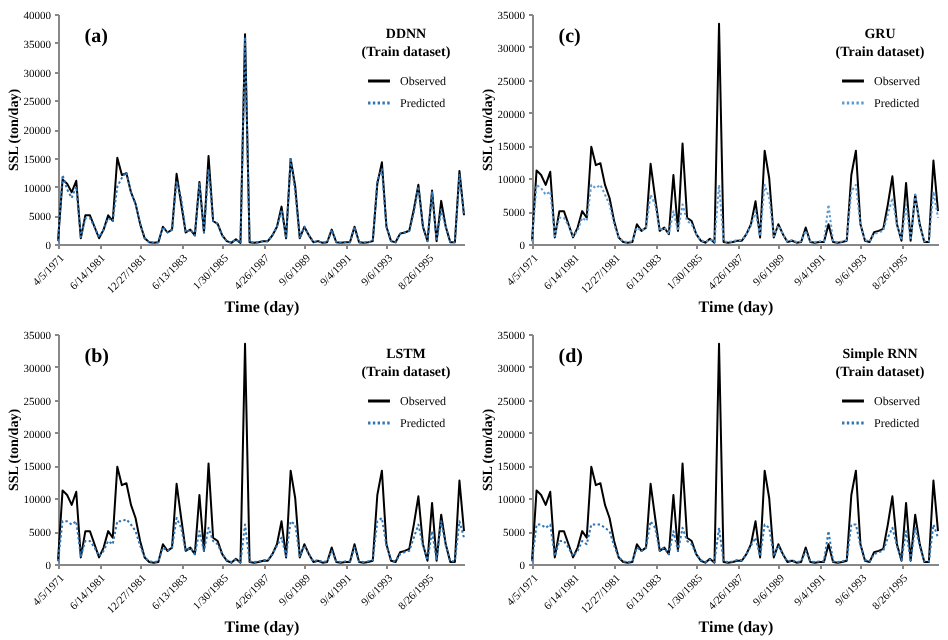  I want to click on text: (d), so click(570, 357).